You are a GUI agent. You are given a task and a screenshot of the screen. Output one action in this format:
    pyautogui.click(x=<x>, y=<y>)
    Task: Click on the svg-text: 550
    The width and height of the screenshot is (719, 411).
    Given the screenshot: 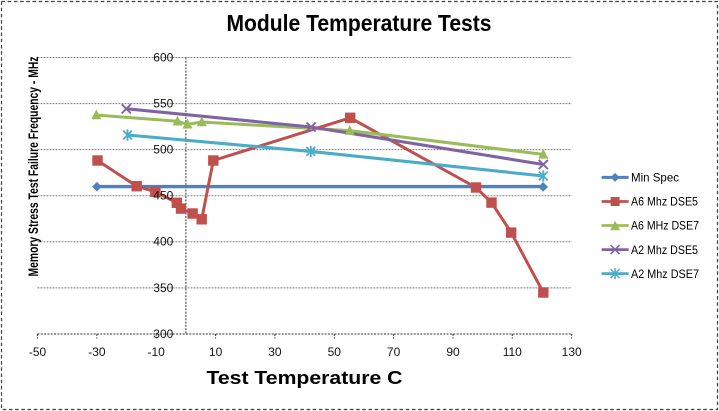 What is the action you would take?
    pyautogui.click(x=163, y=104)
    